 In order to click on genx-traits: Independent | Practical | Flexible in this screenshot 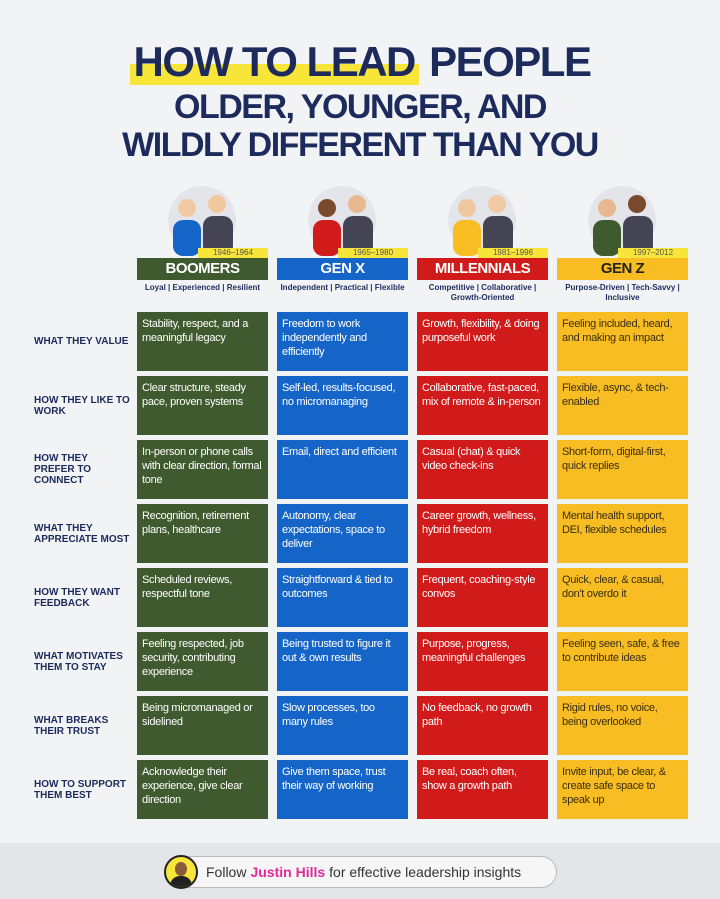, I will do `click(342, 287)`.